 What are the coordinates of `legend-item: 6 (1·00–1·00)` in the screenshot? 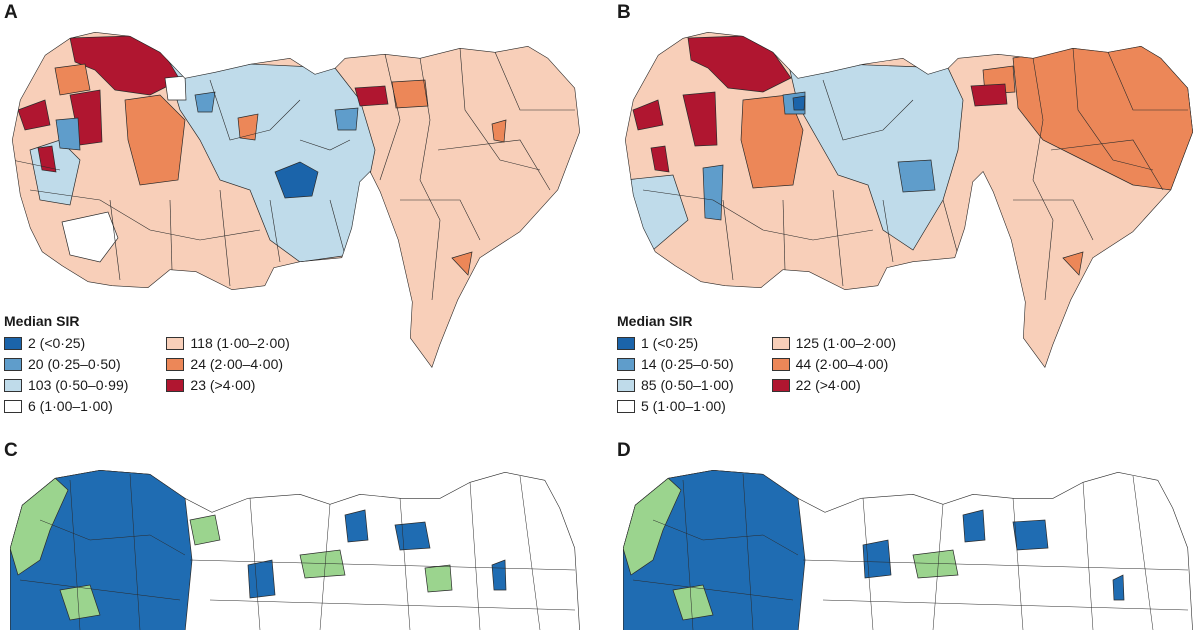 It's located at (66, 406).